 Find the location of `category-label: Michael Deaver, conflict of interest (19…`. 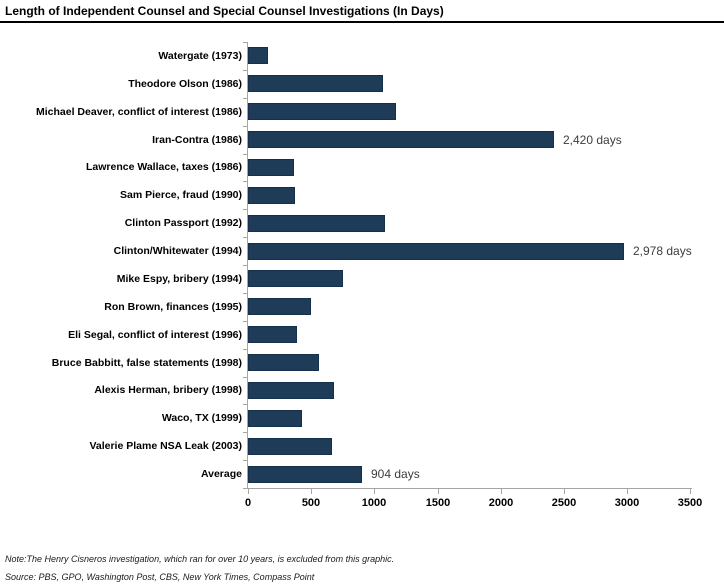

category-label: Michael Deaver, conflict of interest (19… is located at coordinates (139, 112).